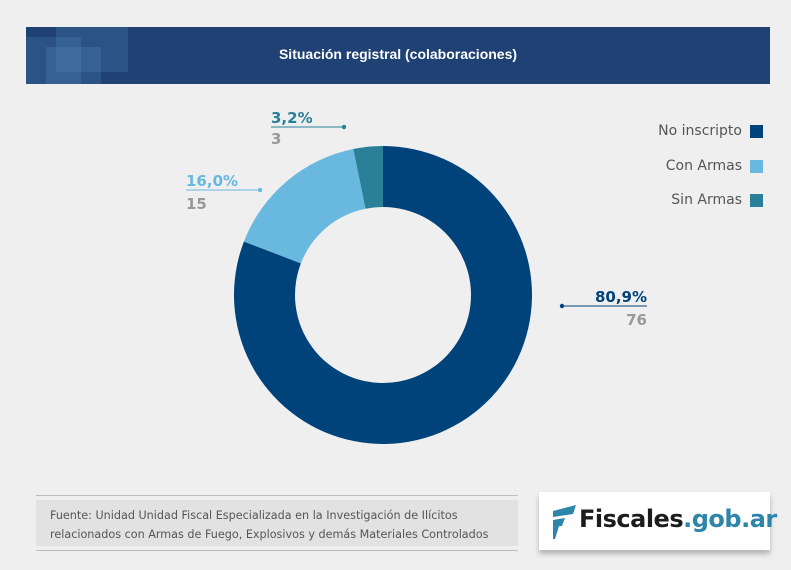  I want to click on donut-slice-sin-armas, so click(368, 177).